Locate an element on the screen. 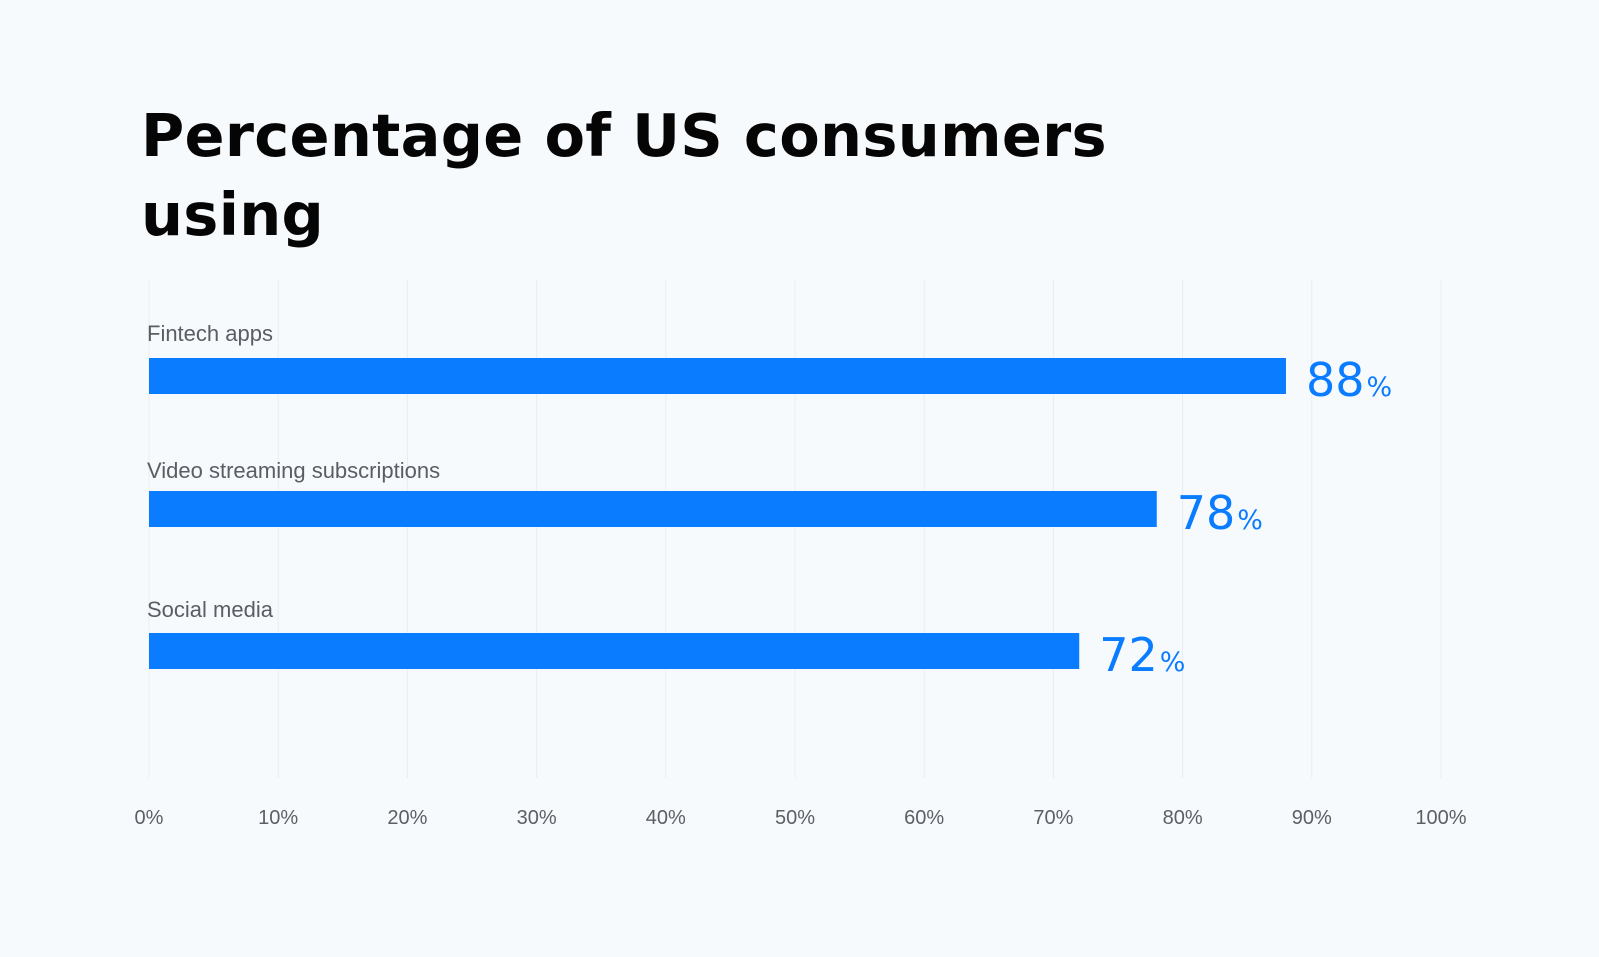  x-tick-label: 80% is located at coordinates (1183, 818).